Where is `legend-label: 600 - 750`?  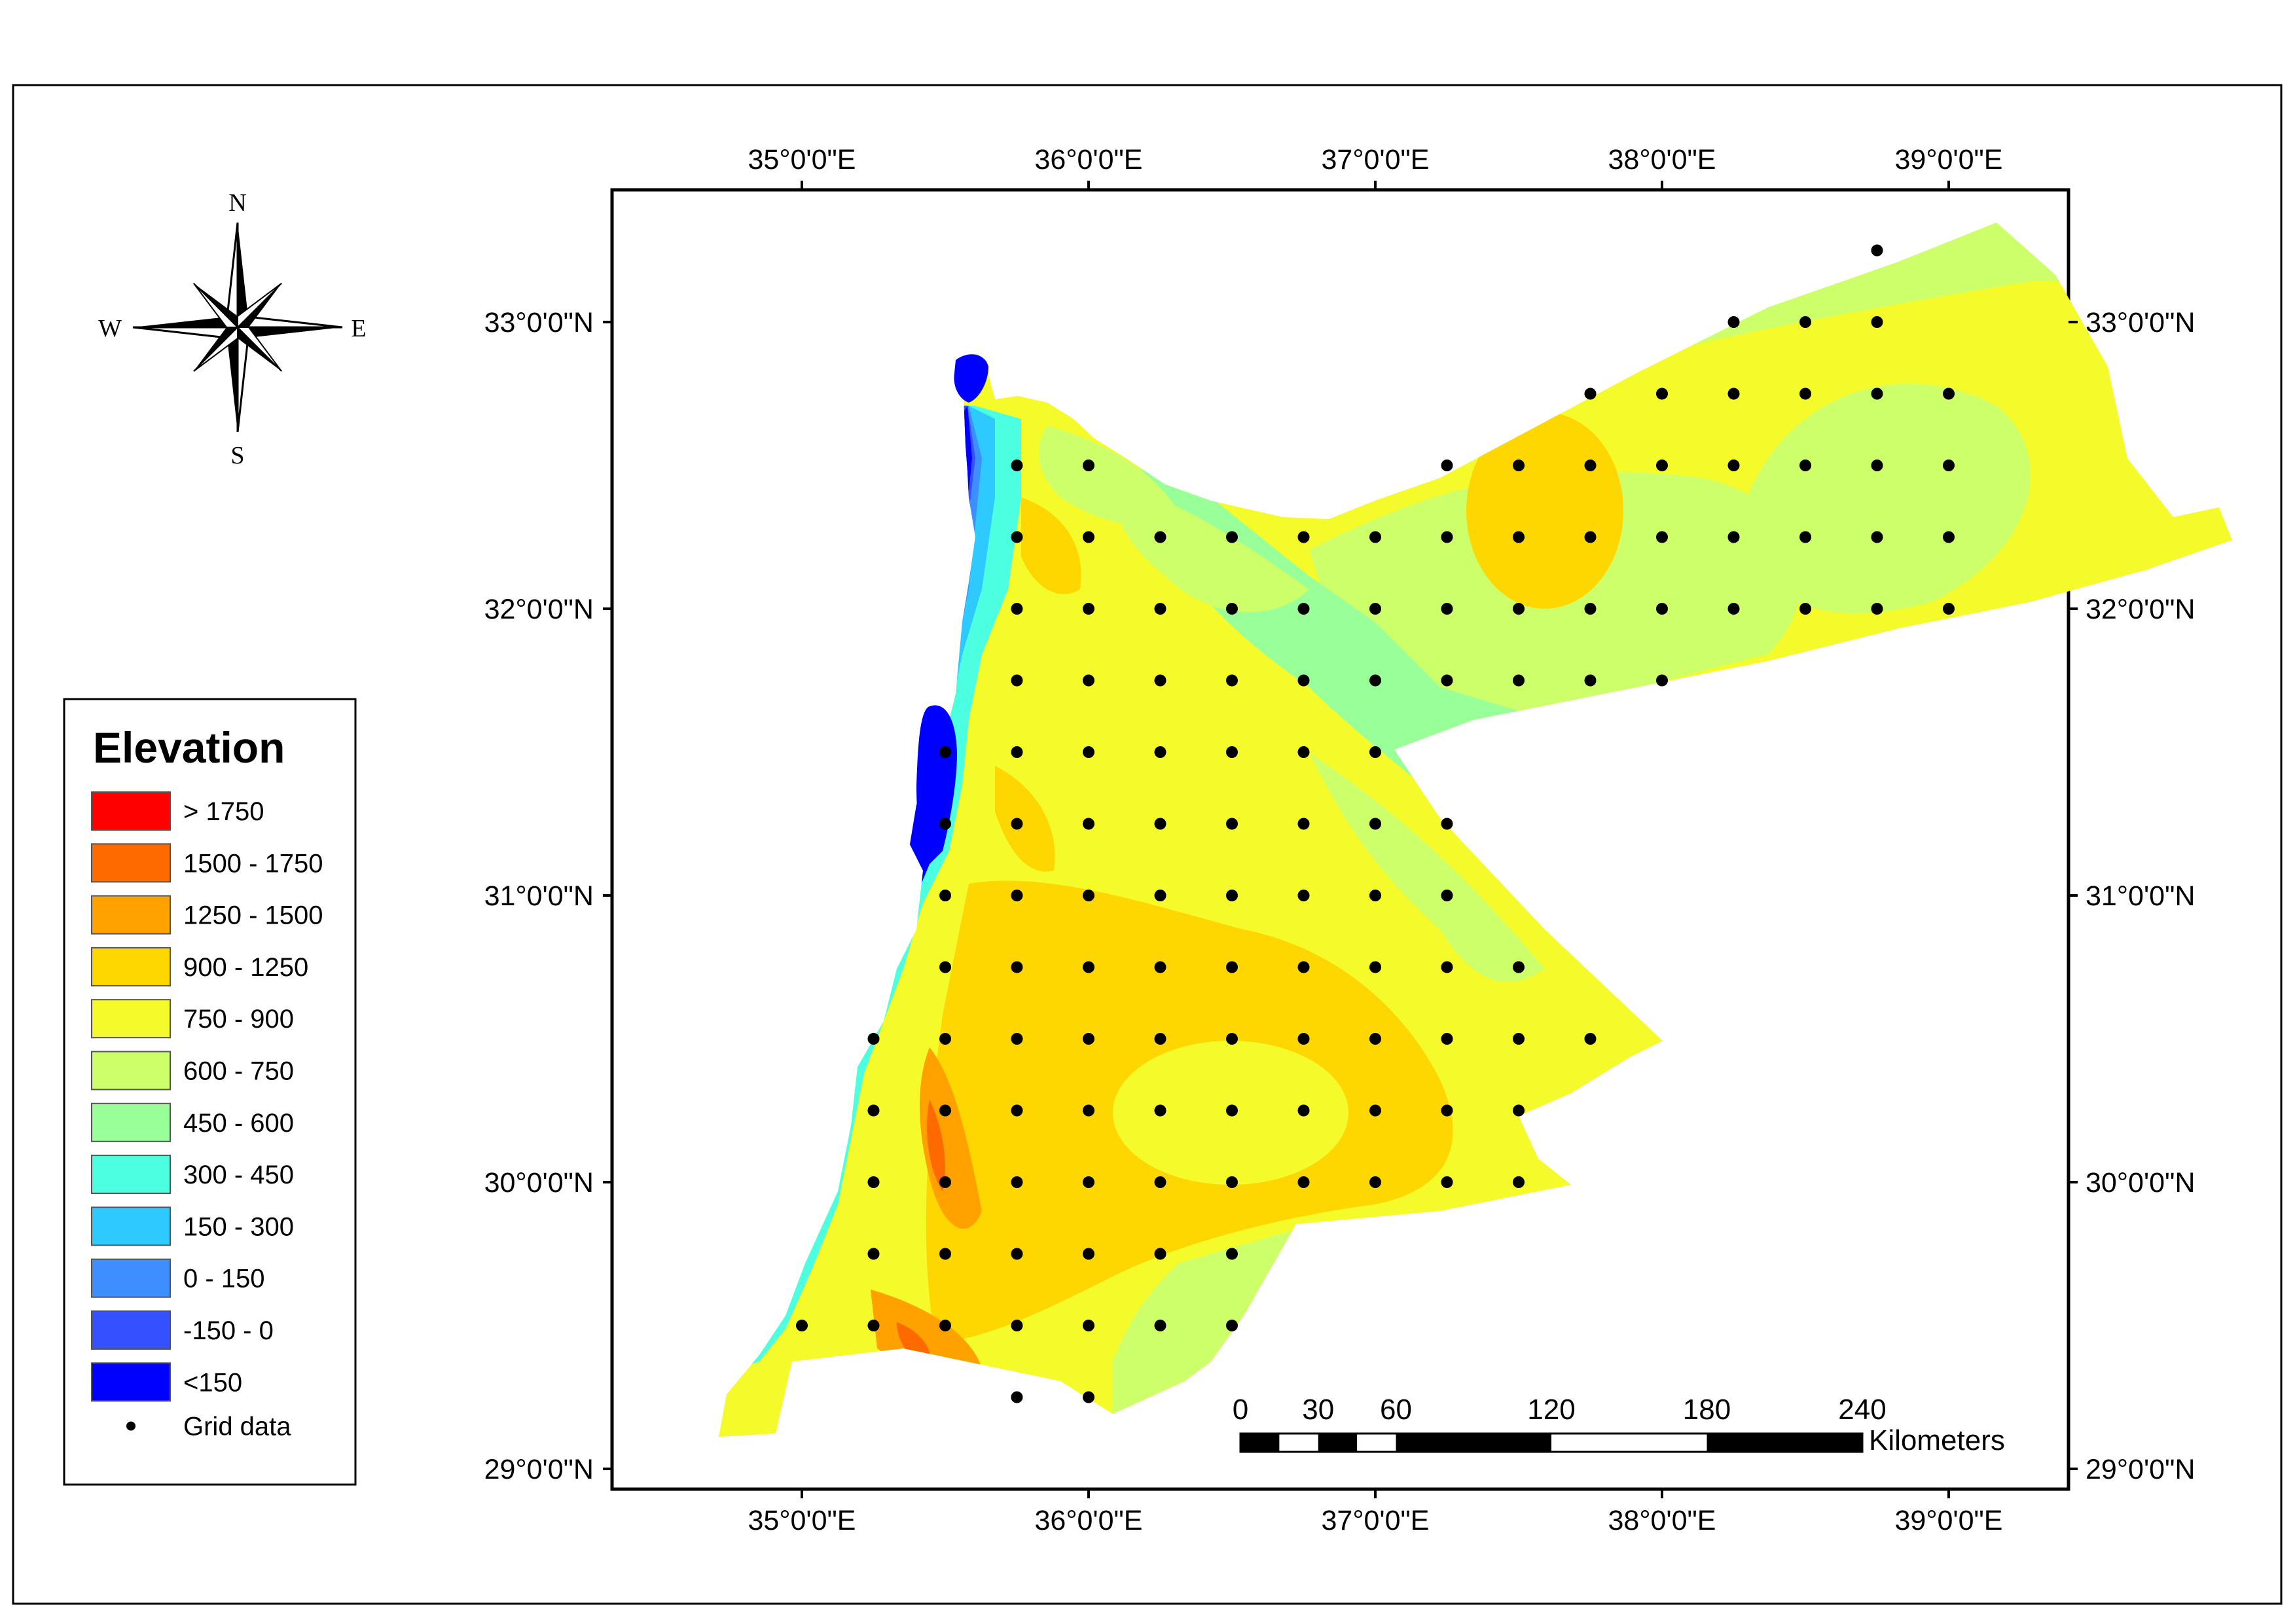 legend-label: 600 - 750 is located at coordinates (239, 1071).